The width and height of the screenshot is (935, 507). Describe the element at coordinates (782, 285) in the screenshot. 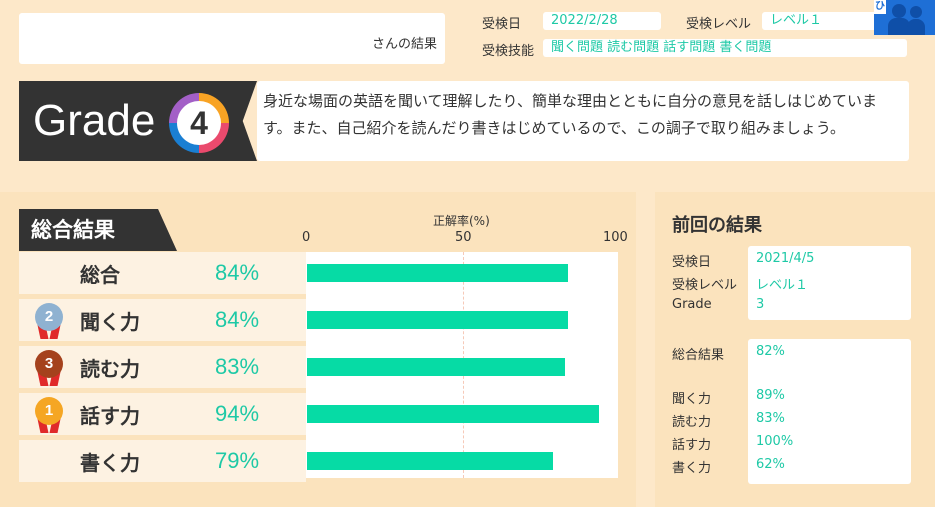

I see `previous-level-value: レベル１` at that location.